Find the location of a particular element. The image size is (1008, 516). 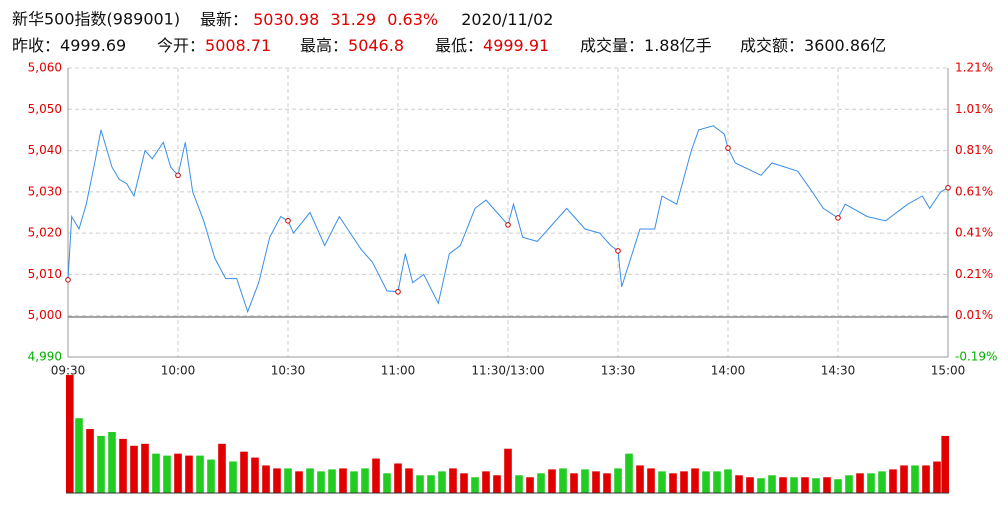

latest-price: 5030.98 is located at coordinates (286, 19).